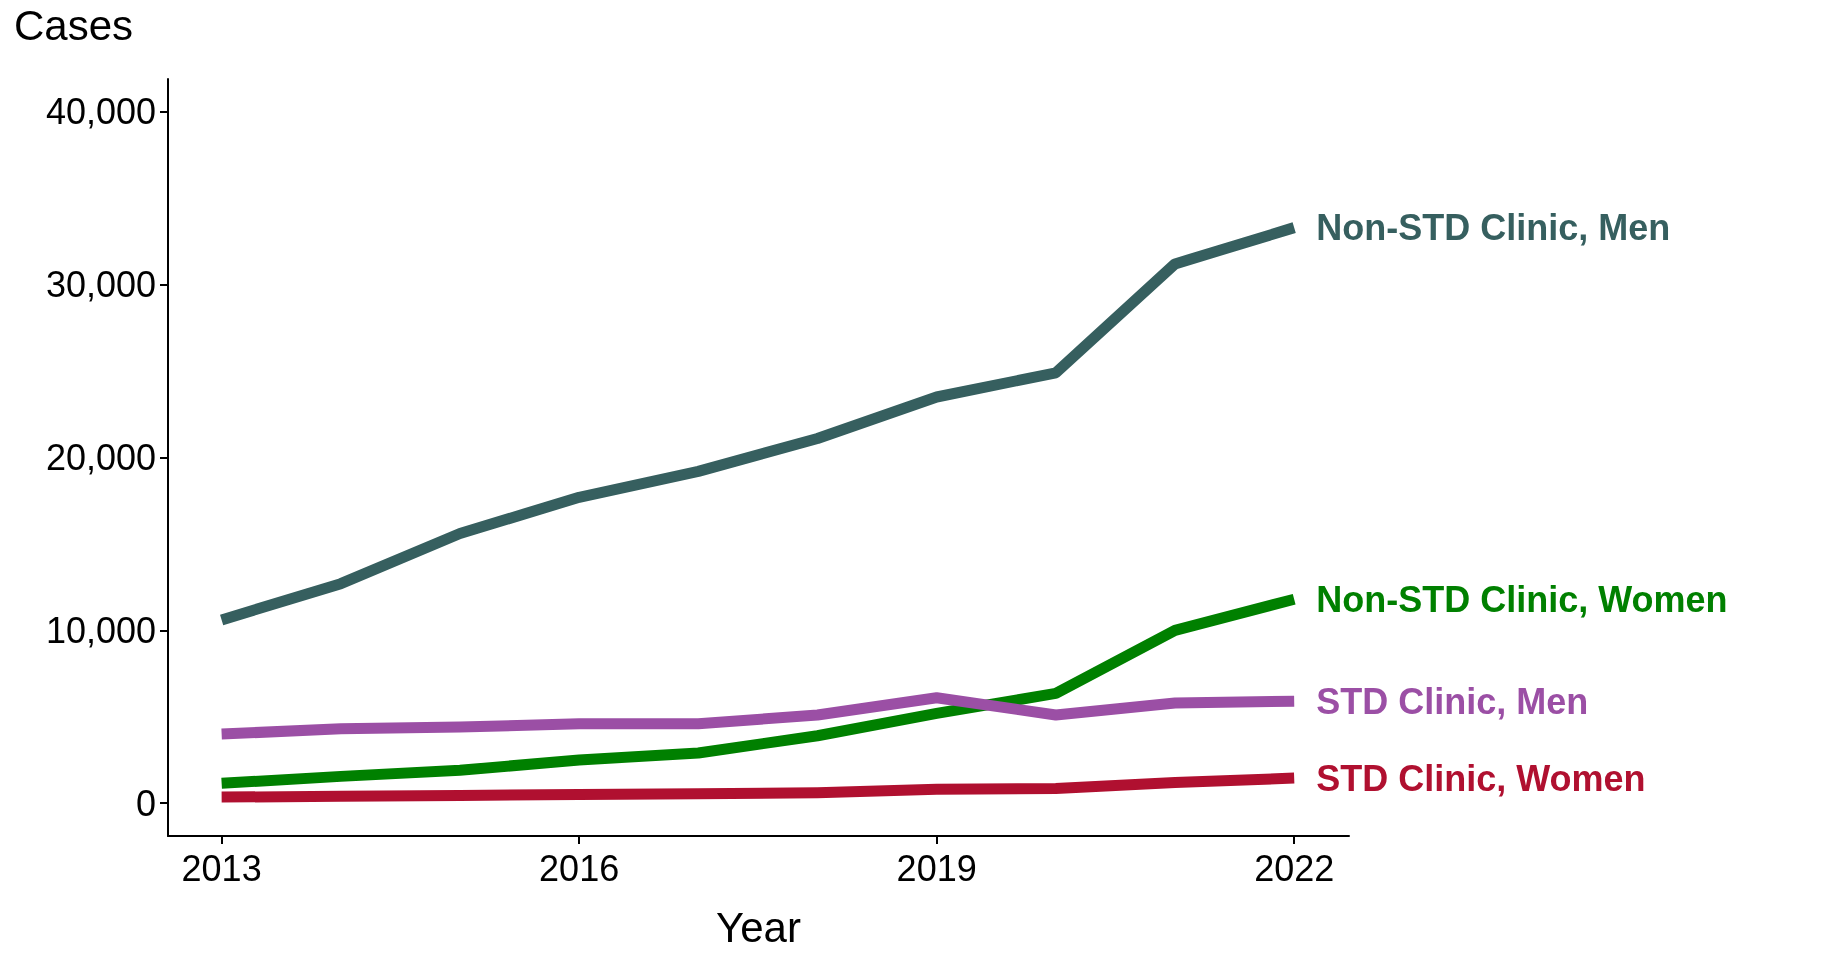 The height and width of the screenshot is (954, 1831). What do you see at coordinates (74, 25) in the screenshot?
I see `y-axis-title: Cases` at bounding box center [74, 25].